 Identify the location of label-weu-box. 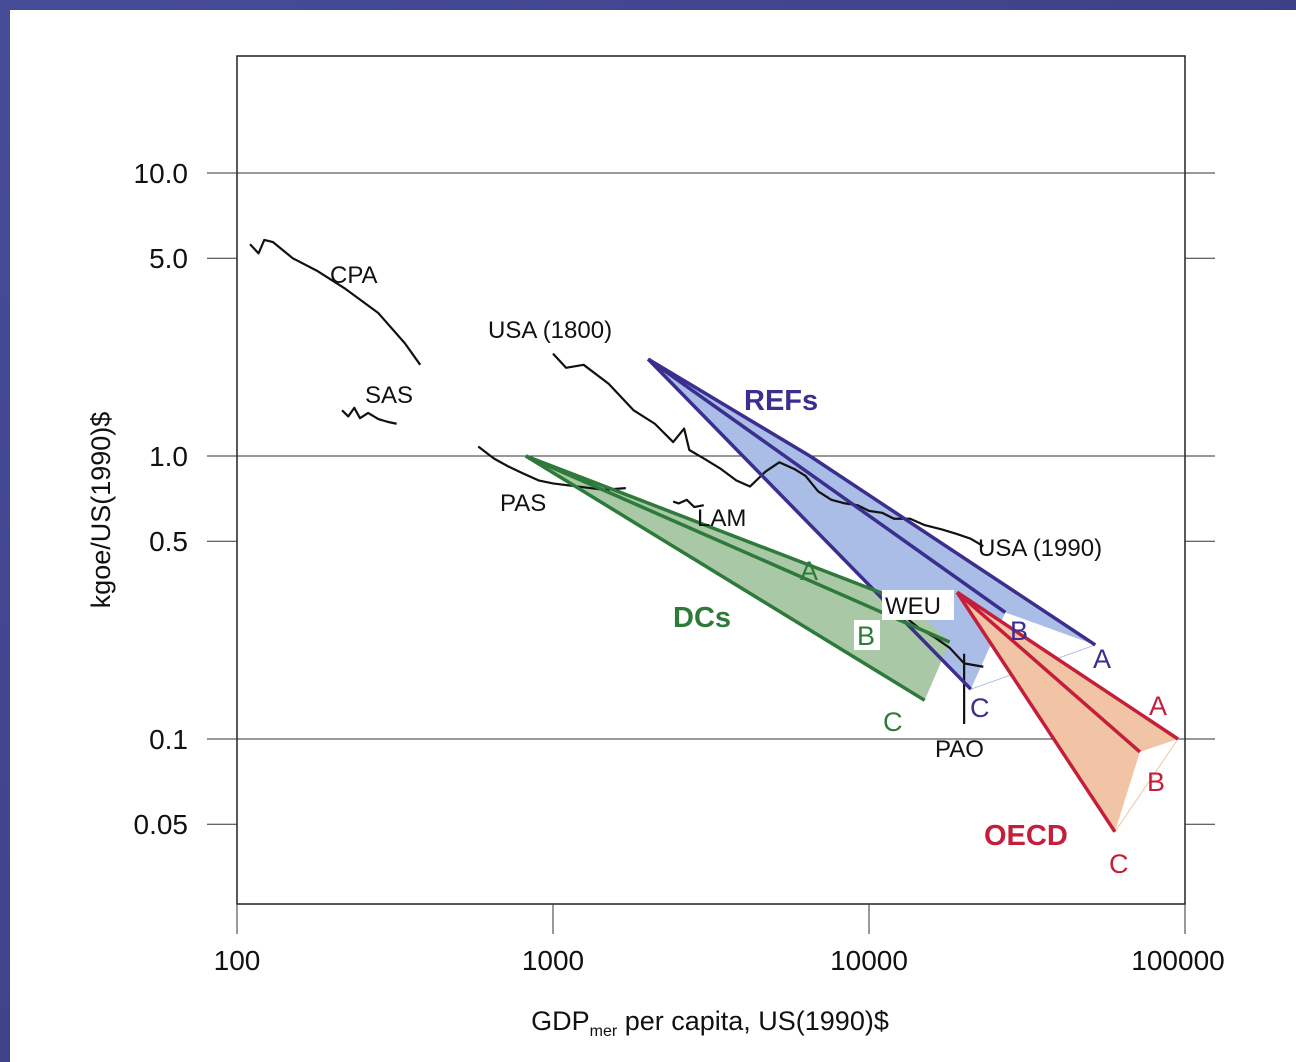
(918, 605).